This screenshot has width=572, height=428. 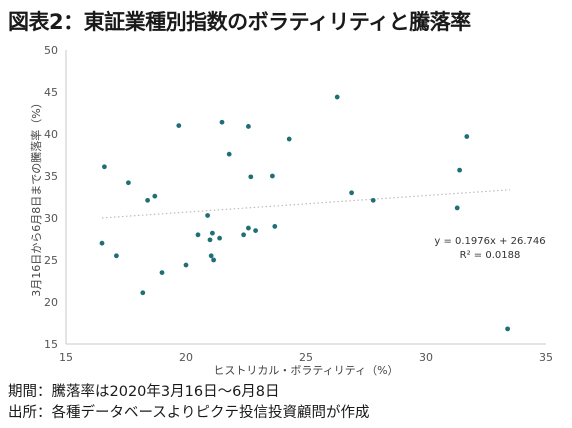 What do you see at coordinates (51, 92) in the screenshot?
I see `y-tick-label: 45` at bounding box center [51, 92].